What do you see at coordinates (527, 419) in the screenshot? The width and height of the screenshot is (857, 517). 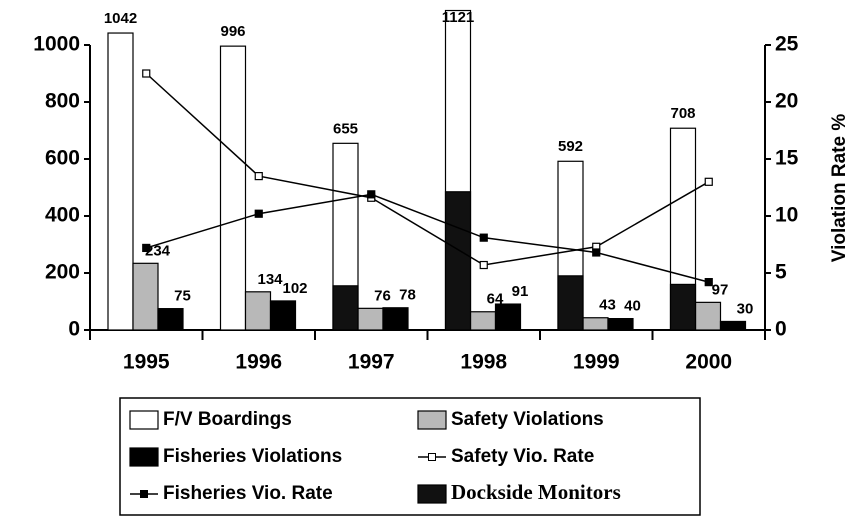 I see `legend-label: Safety Violations` at bounding box center [527, 419].